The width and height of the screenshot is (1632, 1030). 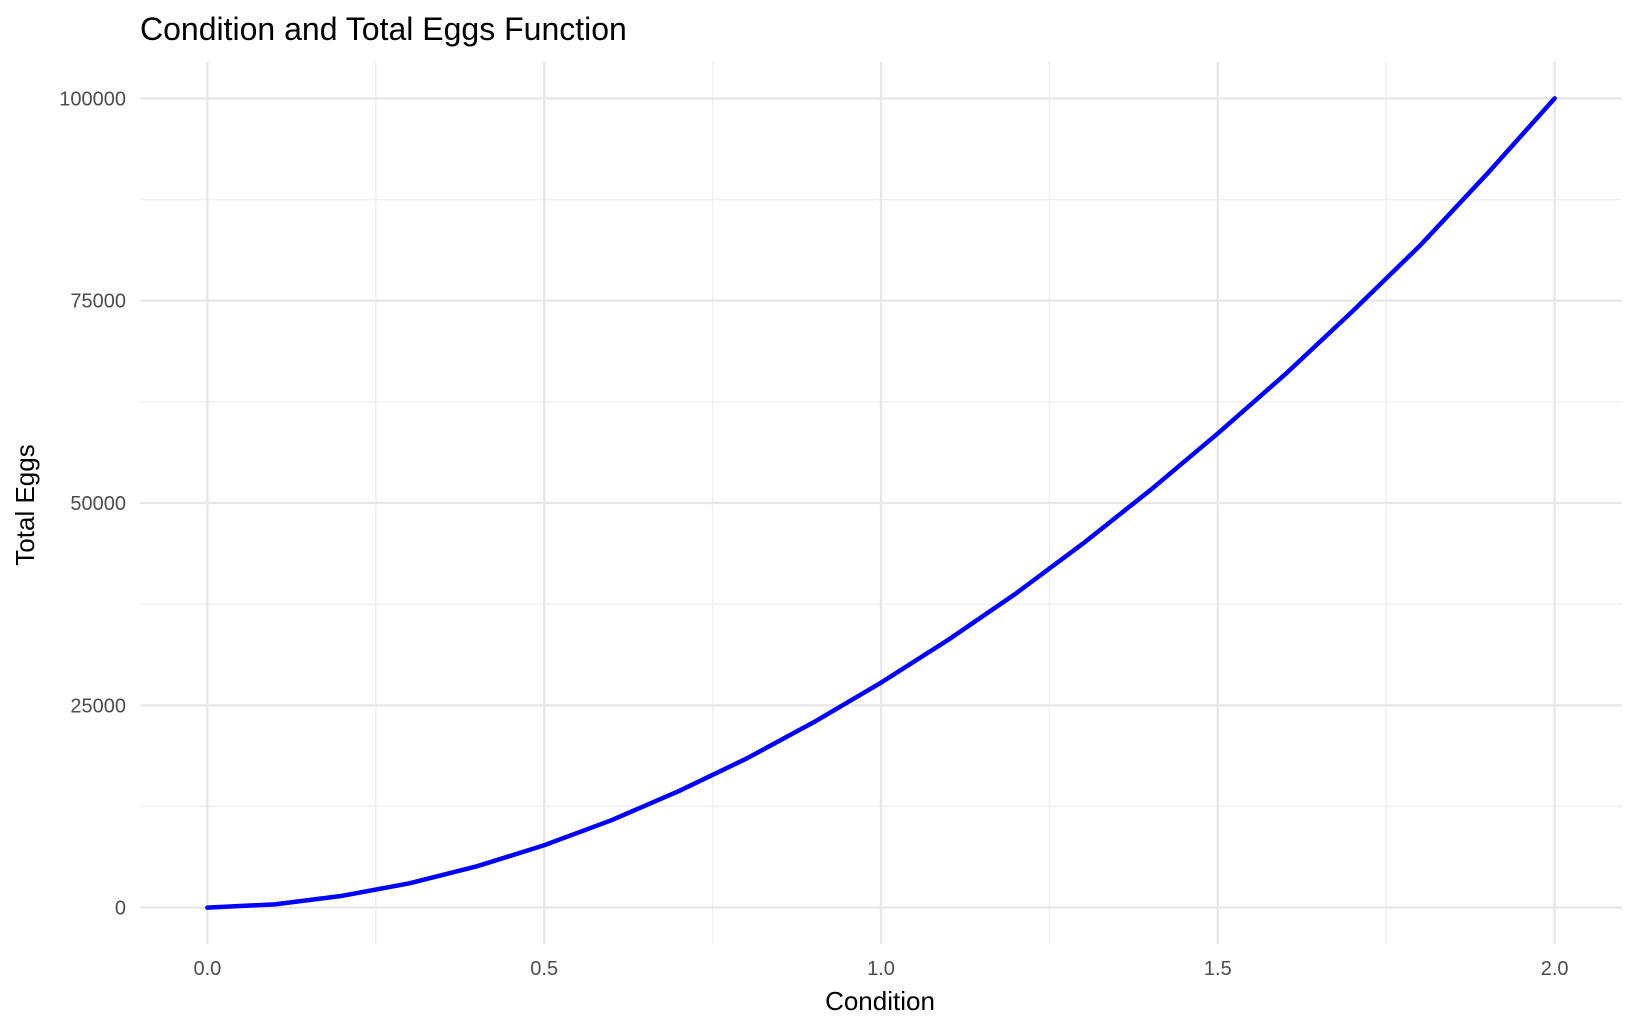 I want to click on y-tick-label-2: 50000, so click(x=98, y=504).